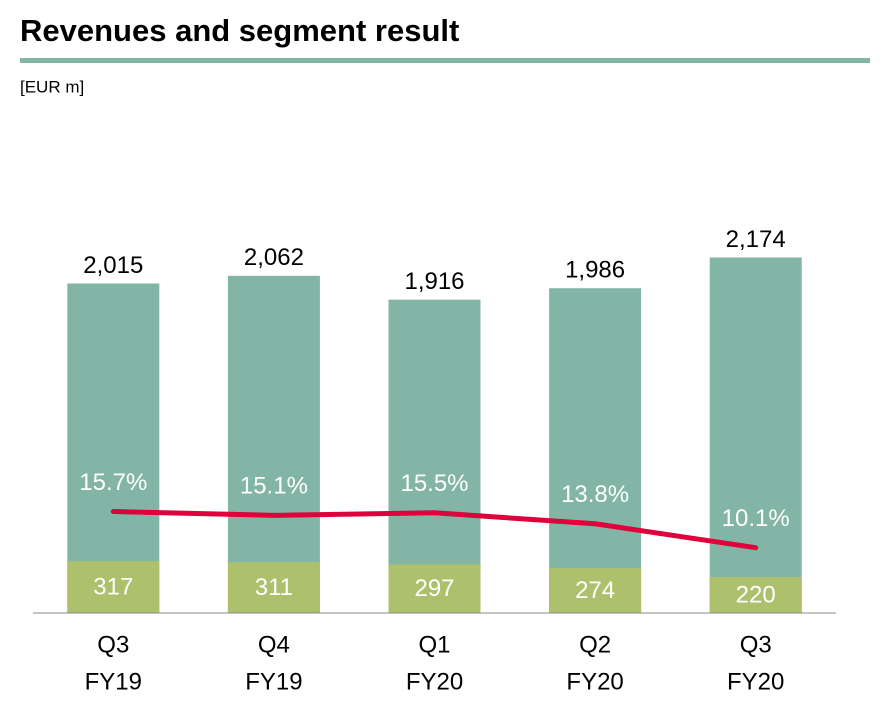  Describe the element at coordinates (756, 518) in the screenshot. I see `value-label: 10.1%` at that location.